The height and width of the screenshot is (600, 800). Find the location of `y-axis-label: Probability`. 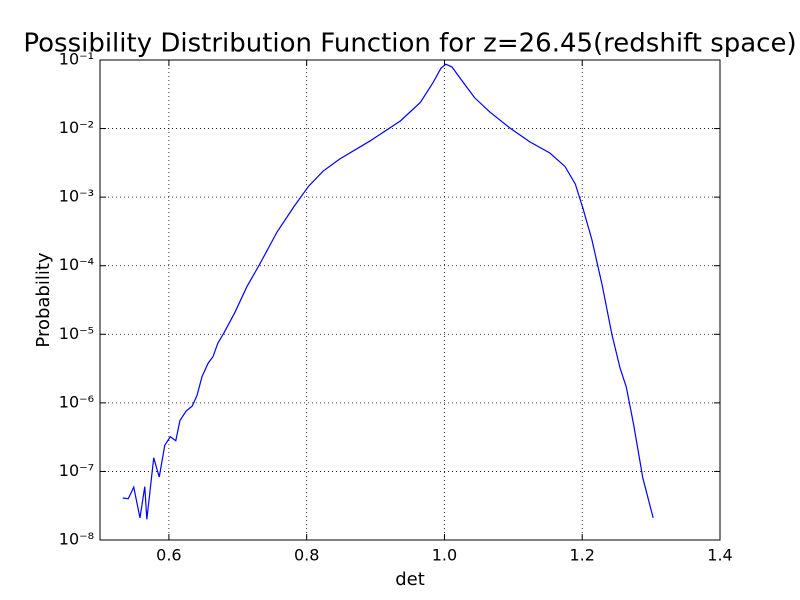

y-axis-label: Probability is located at coordinates (43, 299).